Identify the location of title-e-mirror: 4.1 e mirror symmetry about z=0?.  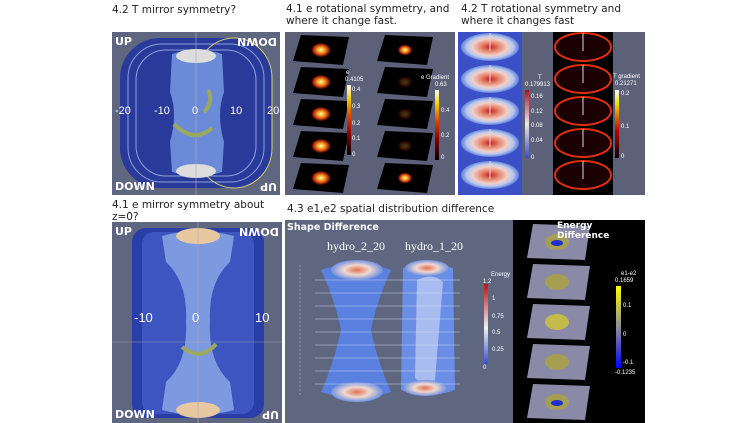
(188, 211).